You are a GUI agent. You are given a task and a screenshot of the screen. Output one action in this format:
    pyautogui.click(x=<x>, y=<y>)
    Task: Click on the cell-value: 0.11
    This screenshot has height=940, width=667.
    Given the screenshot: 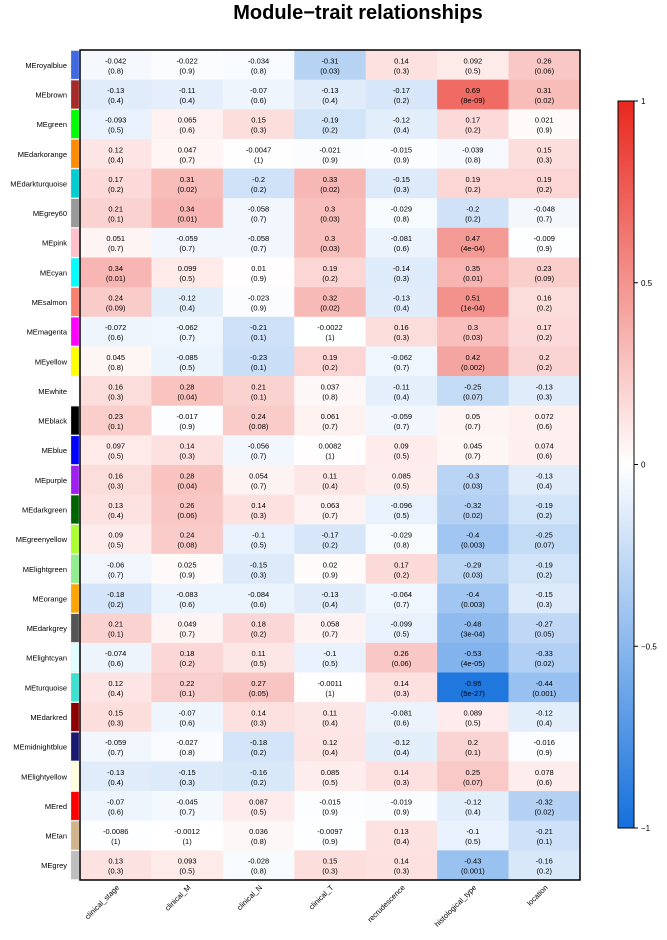 What is the action you would take?
    pyautogui.click(x=330, y=475)
    